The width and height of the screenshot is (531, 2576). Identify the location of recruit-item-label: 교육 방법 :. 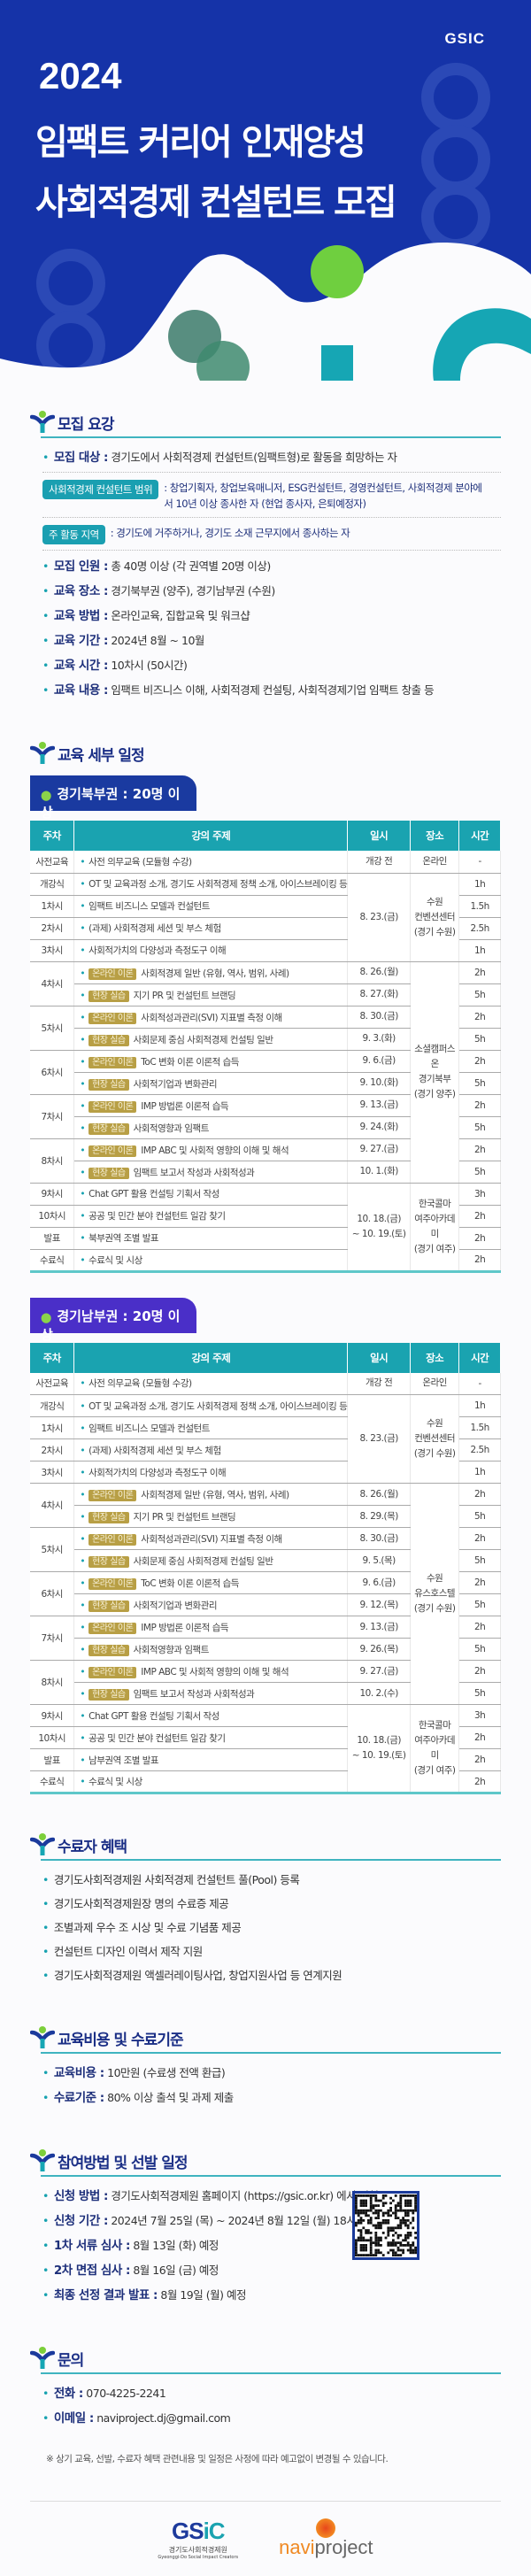
(80, 616).